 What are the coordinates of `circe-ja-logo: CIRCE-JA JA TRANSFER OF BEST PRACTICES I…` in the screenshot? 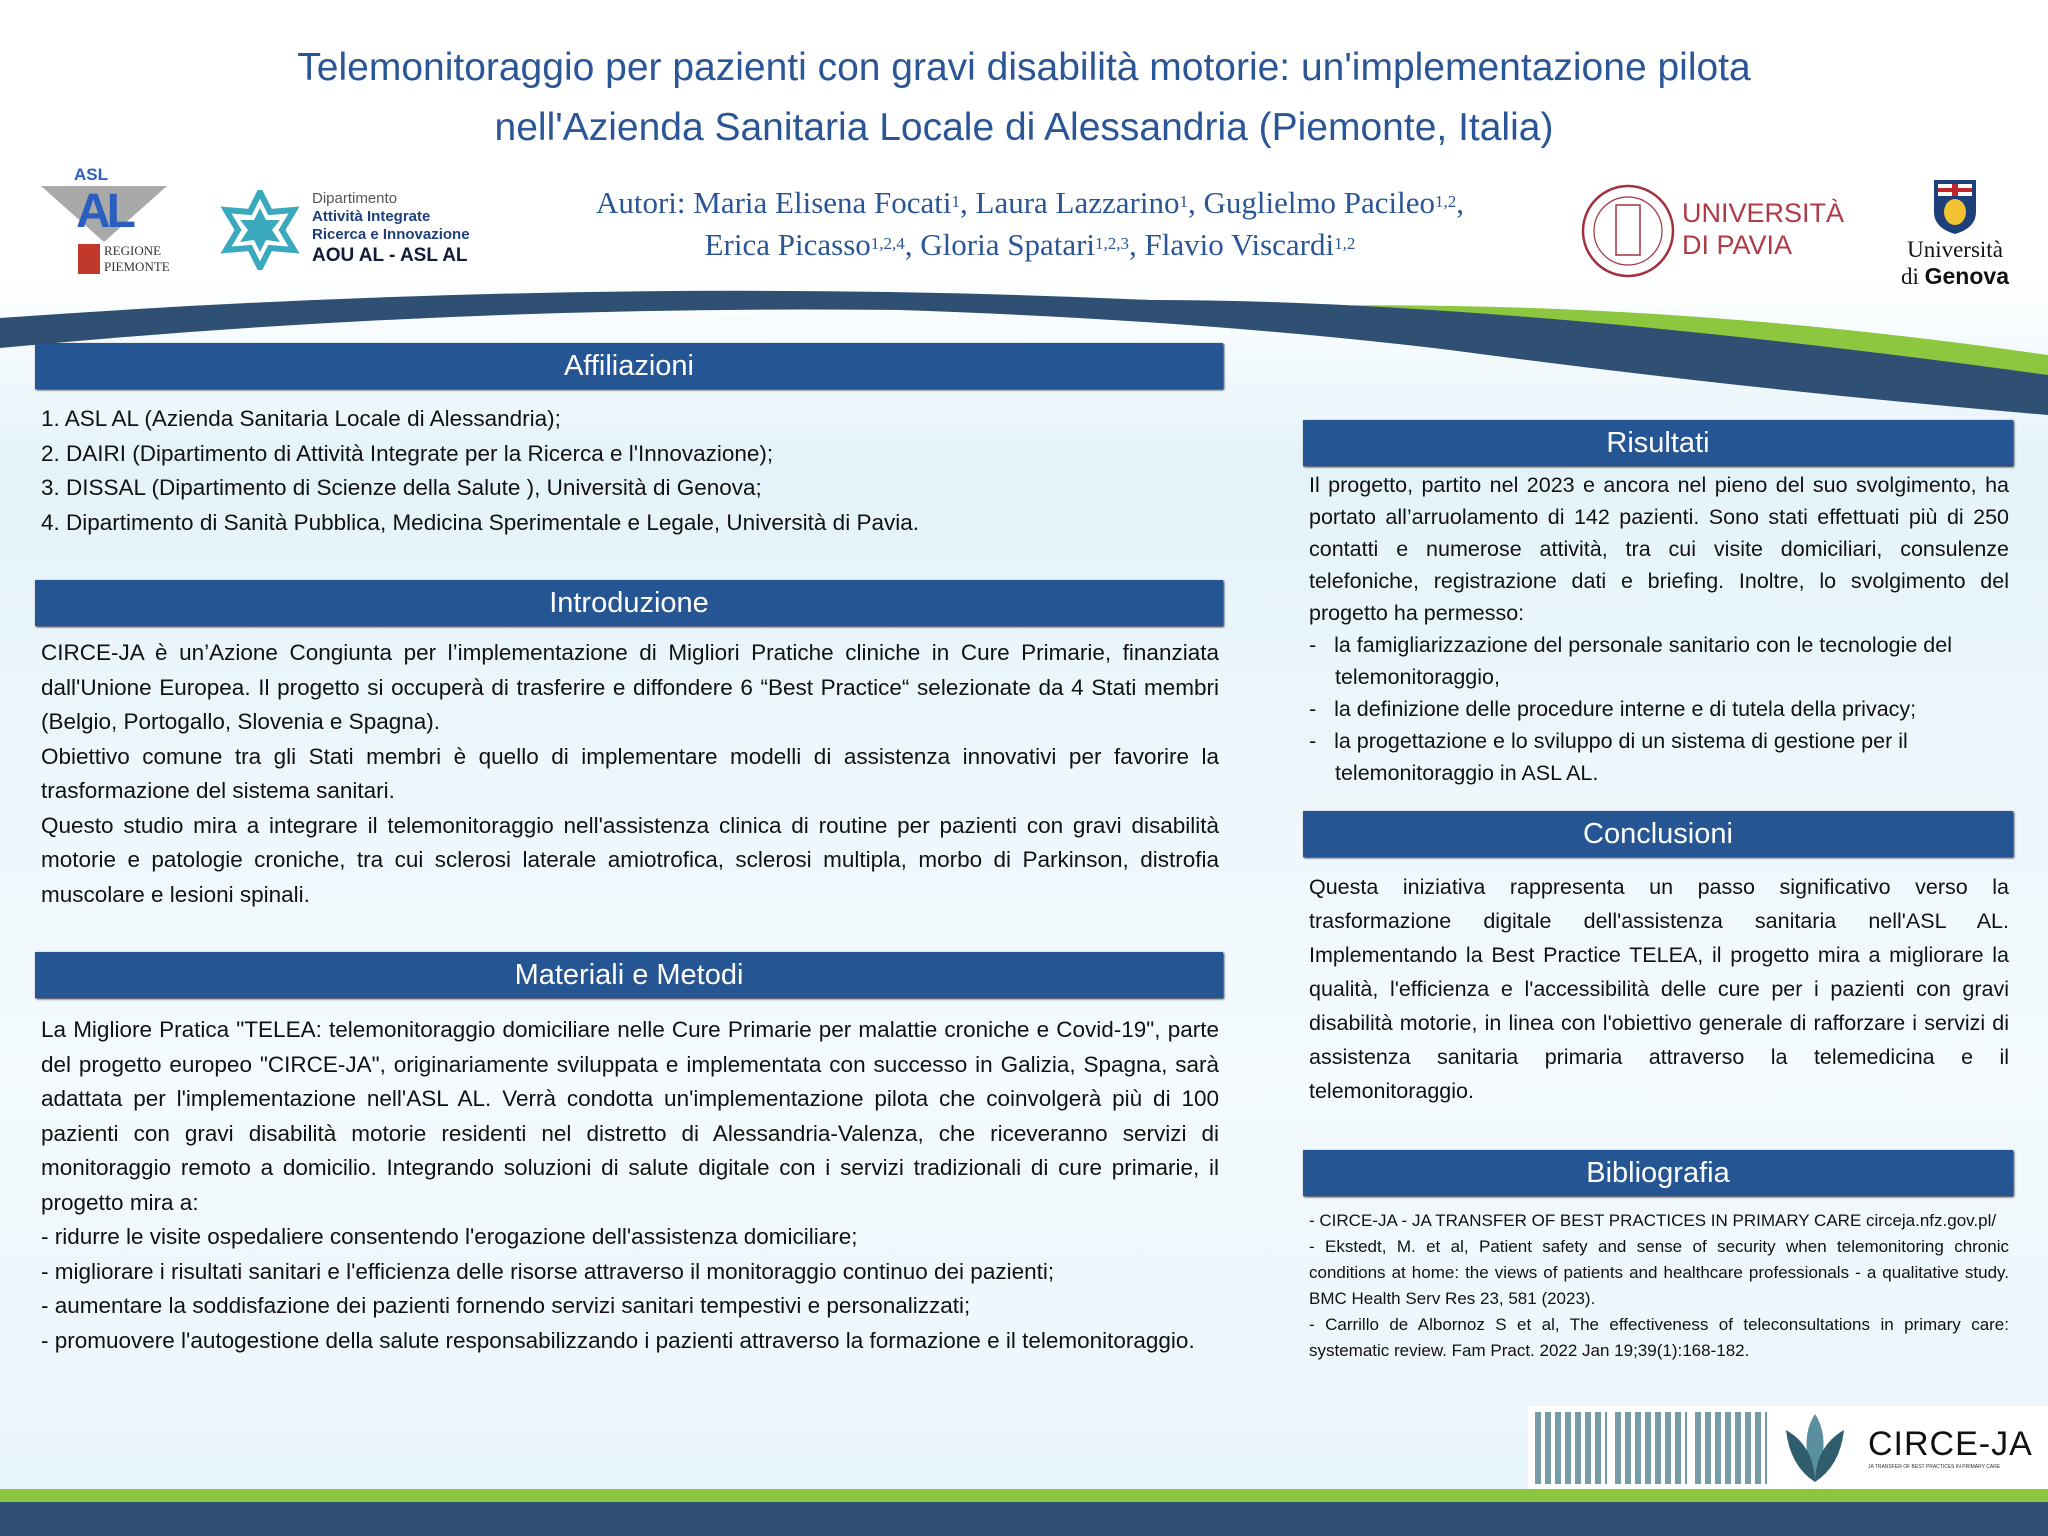 It's located at (1950, 1447).